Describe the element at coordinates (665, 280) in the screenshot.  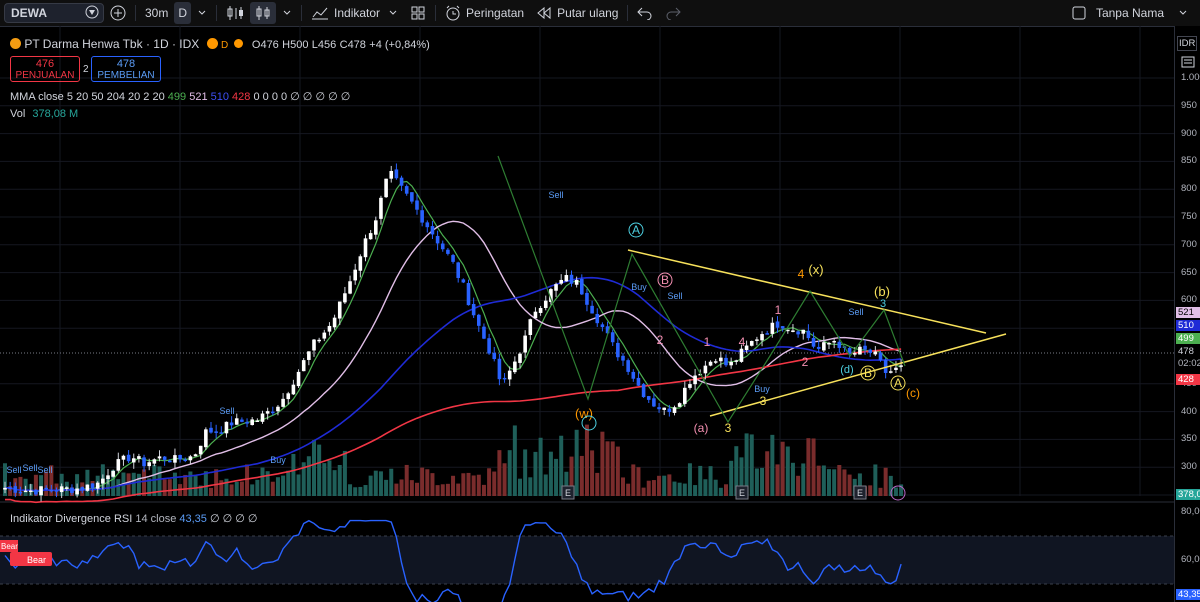
I see `wave-label: B` at that location.